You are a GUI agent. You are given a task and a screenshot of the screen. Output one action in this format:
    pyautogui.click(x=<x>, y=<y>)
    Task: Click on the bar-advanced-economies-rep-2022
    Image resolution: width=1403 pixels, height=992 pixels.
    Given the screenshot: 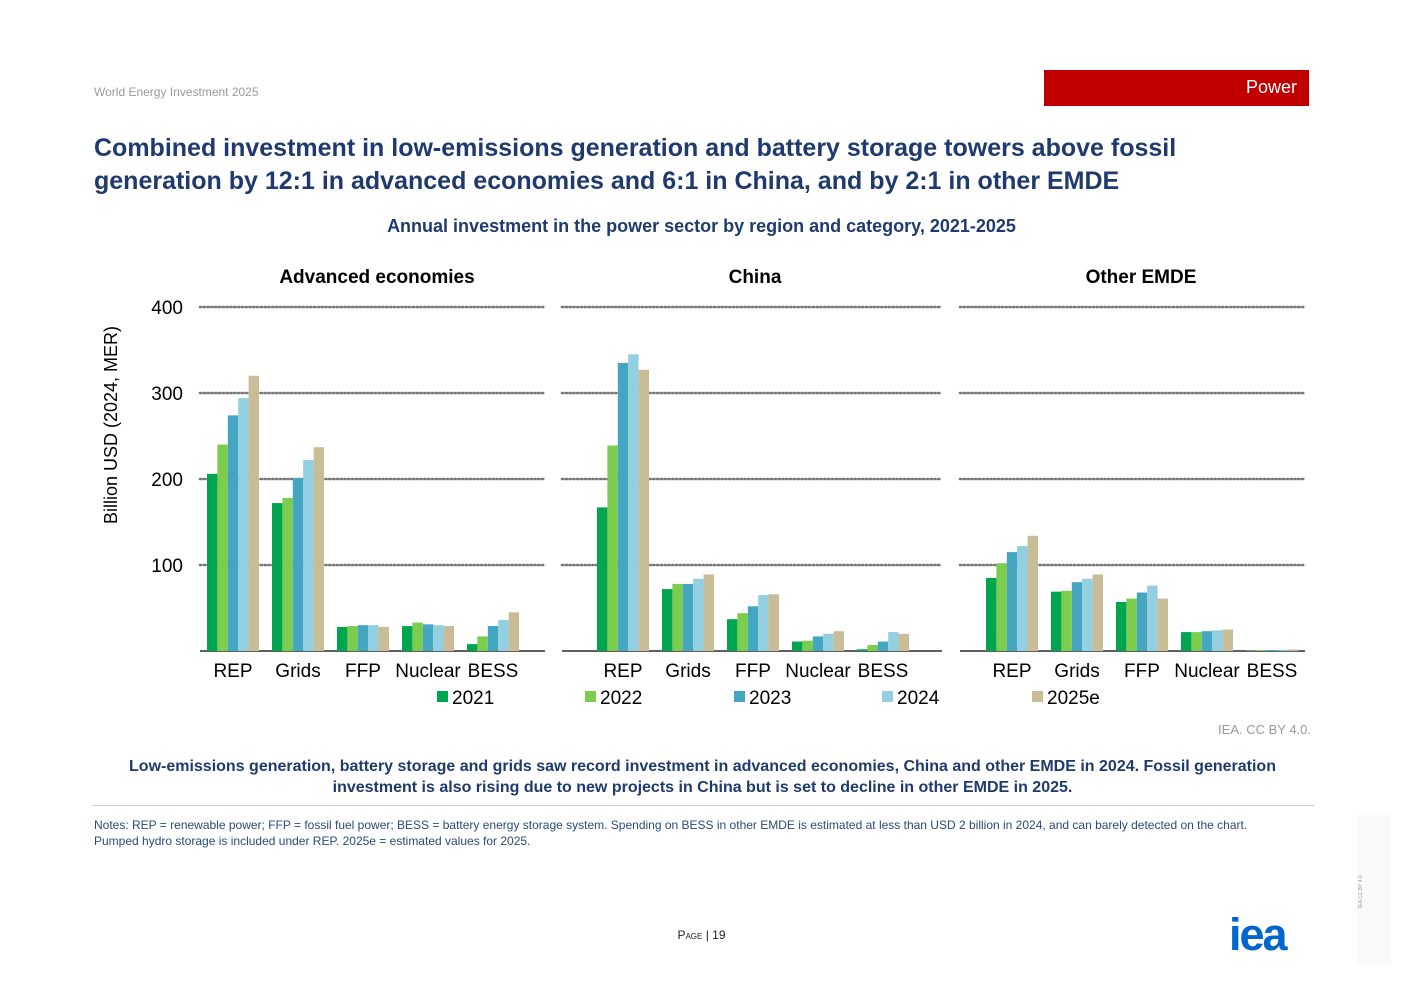 What is the action you would take?
    pyautogui.click(x=222, y=547)
    